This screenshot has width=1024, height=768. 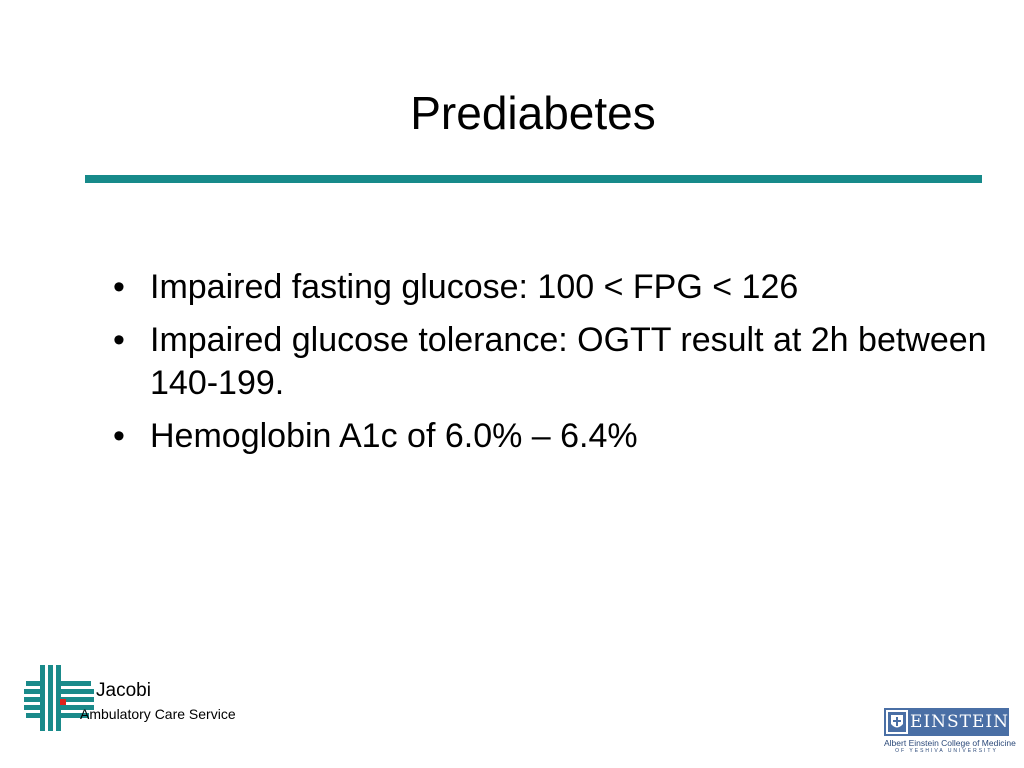 I want to click on einstein-wordmark: EINSTEIN, so click(x=959, y=722).